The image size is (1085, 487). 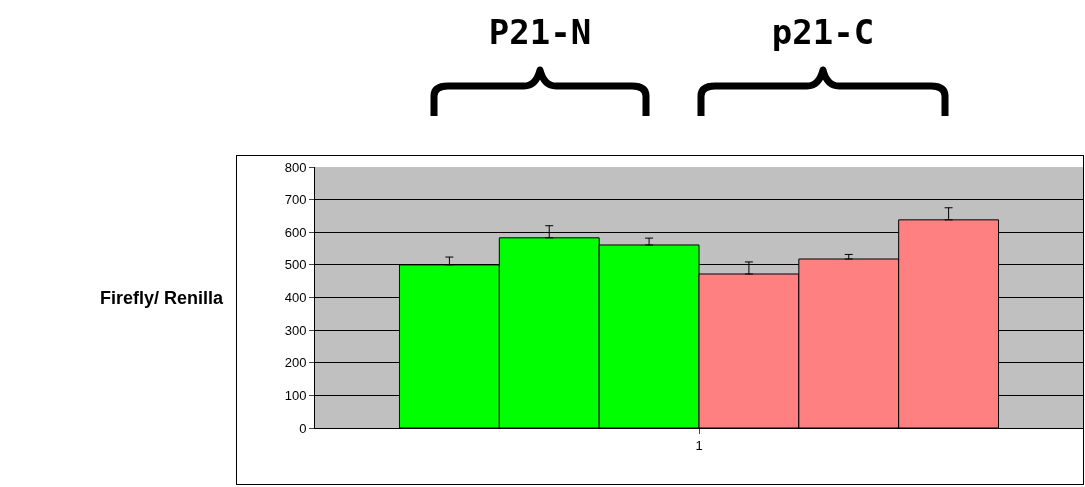 What do you see at coordinates (295, 265) in the screenshot?
I see `y-tick-label: 500` at bounding box center [295, 265].